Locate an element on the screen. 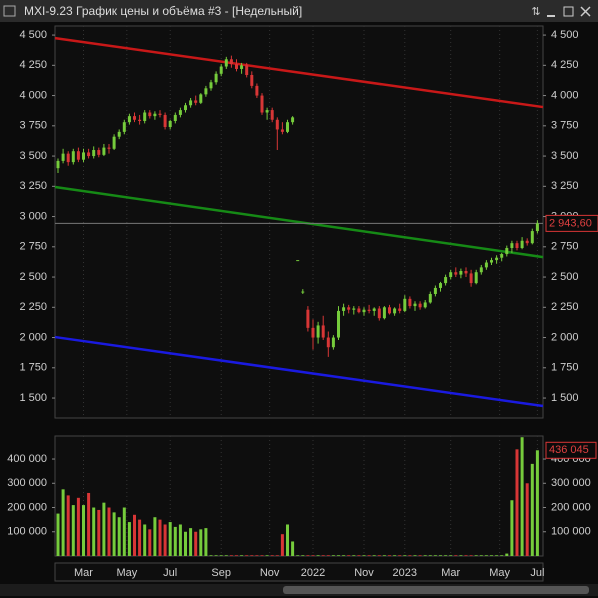 Image resolution: width=598 pixels, height=598 pixels. window-icon is located at coordinates (9, 11).